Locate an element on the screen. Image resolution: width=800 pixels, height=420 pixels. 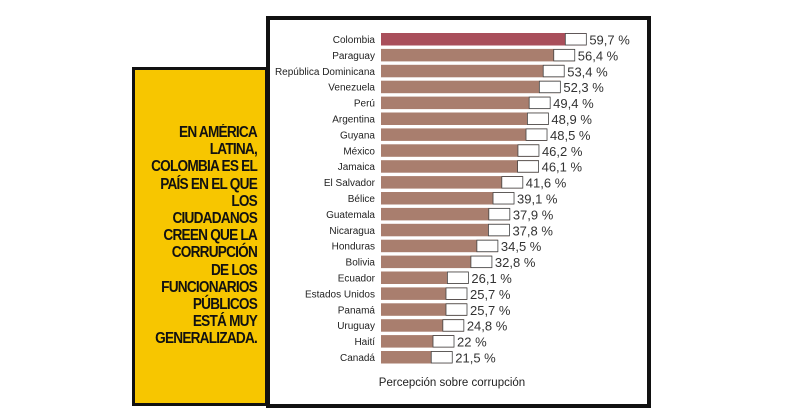
category-label: Guyana is located at coordinates (357, 135).